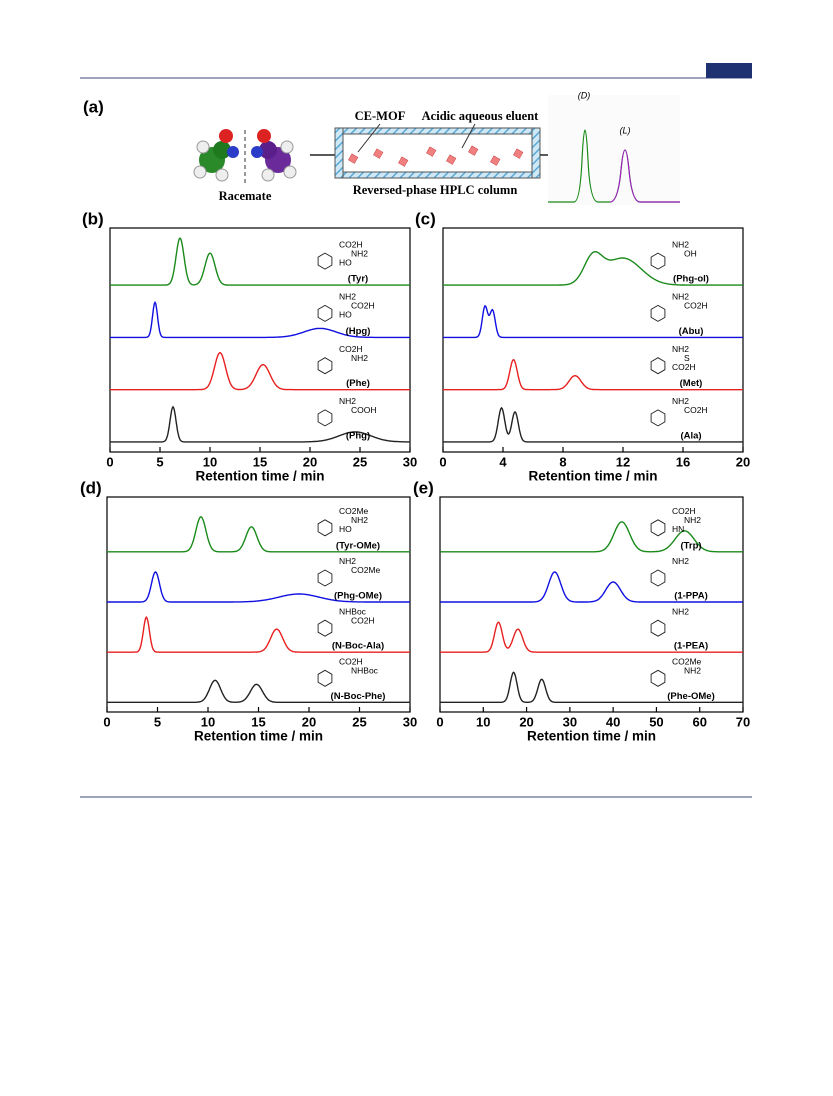 This screenshot has height=1096, width=833. Describe the element at coordinates (691, 696) in the screenshot. I see `compound-name: (Phe-OMe)` at that location.